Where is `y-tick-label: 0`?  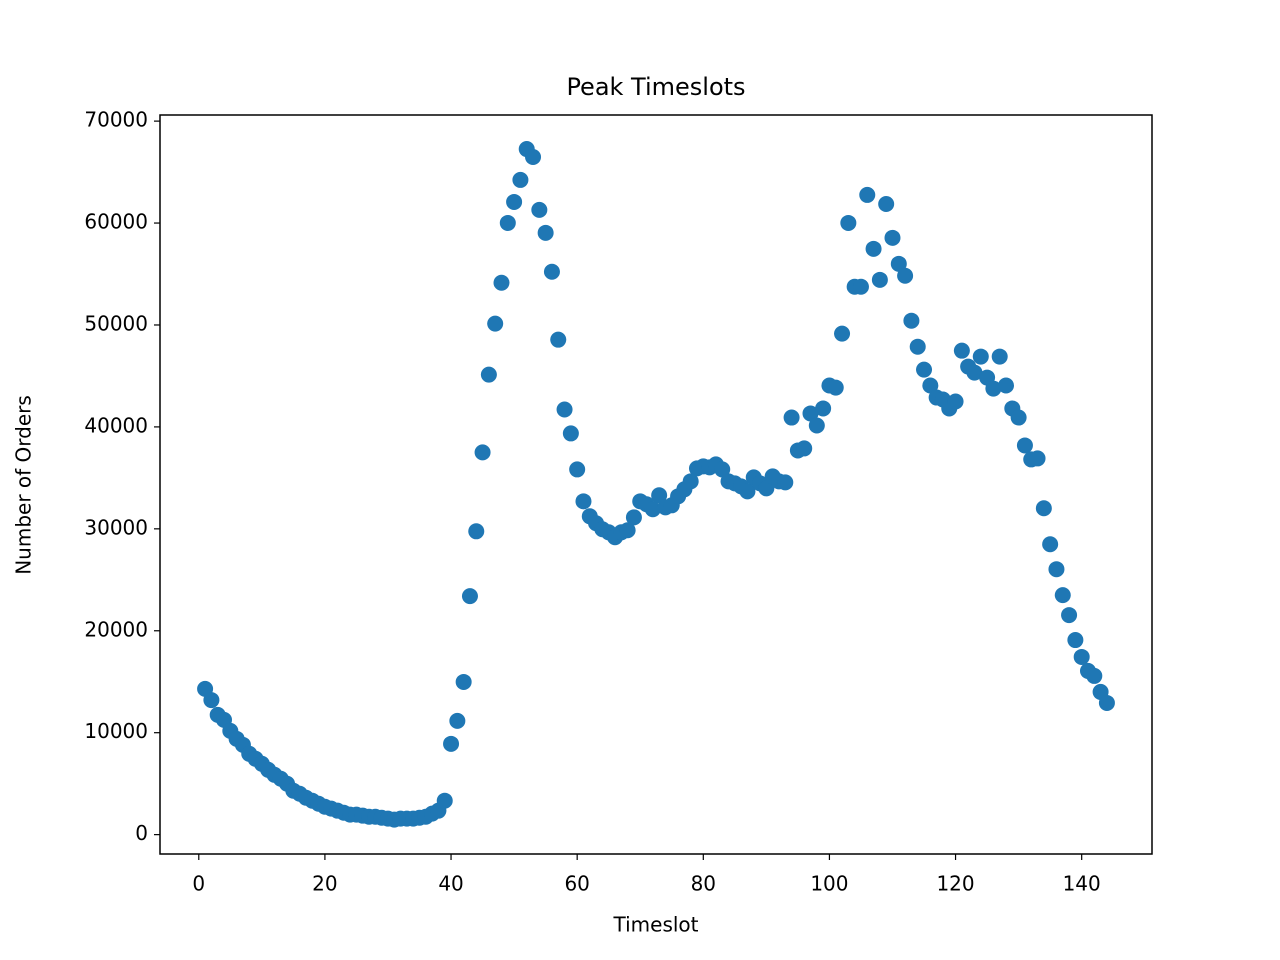 y-tick-label: 0 is located at coordinates (141, 833).